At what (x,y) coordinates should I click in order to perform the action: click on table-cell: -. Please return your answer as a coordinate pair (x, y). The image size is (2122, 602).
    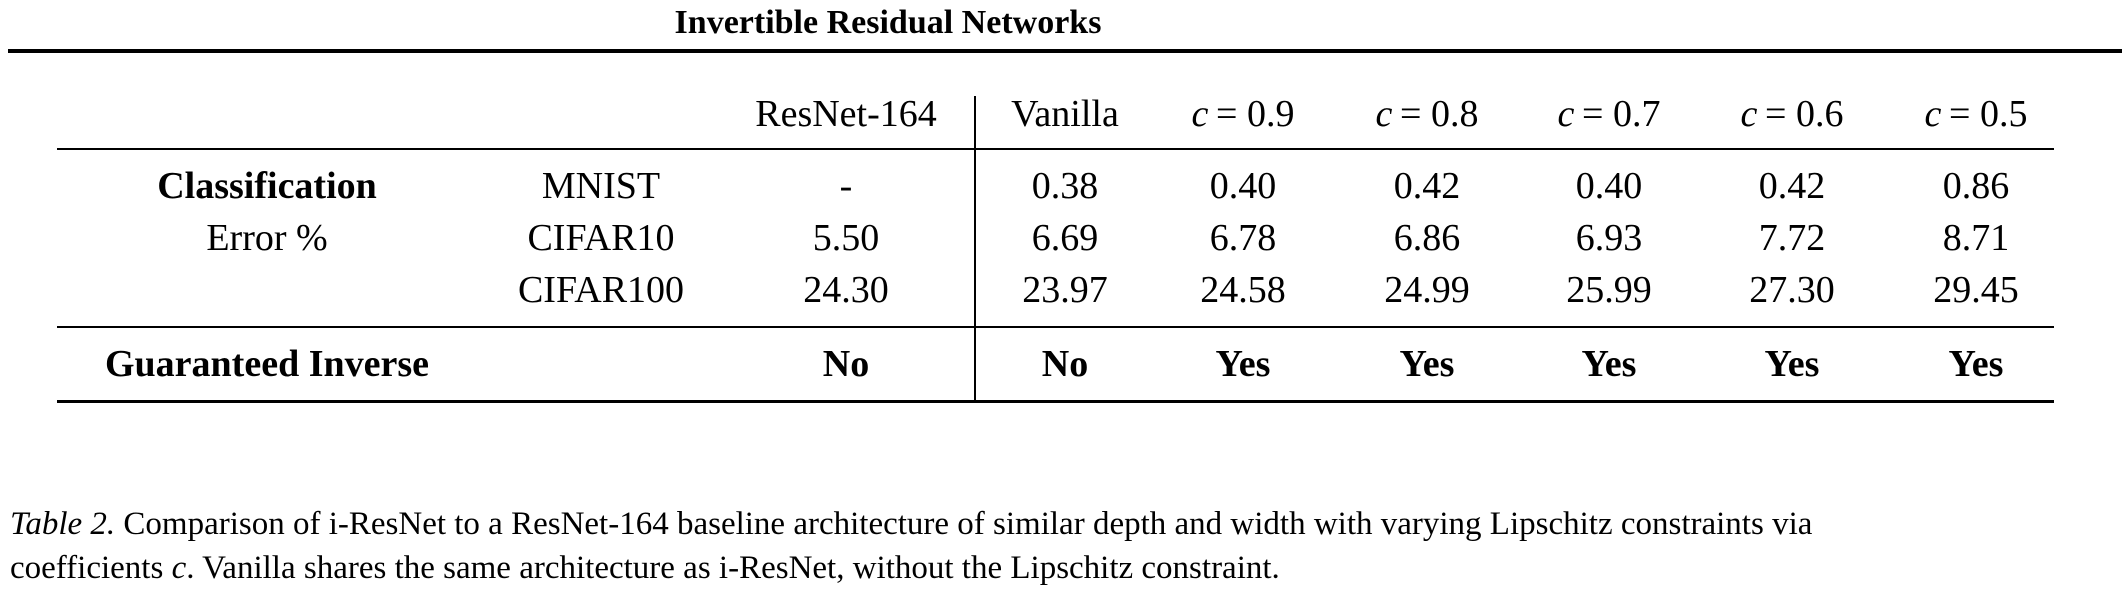
    Looking at the image, I should click on (846, 186).